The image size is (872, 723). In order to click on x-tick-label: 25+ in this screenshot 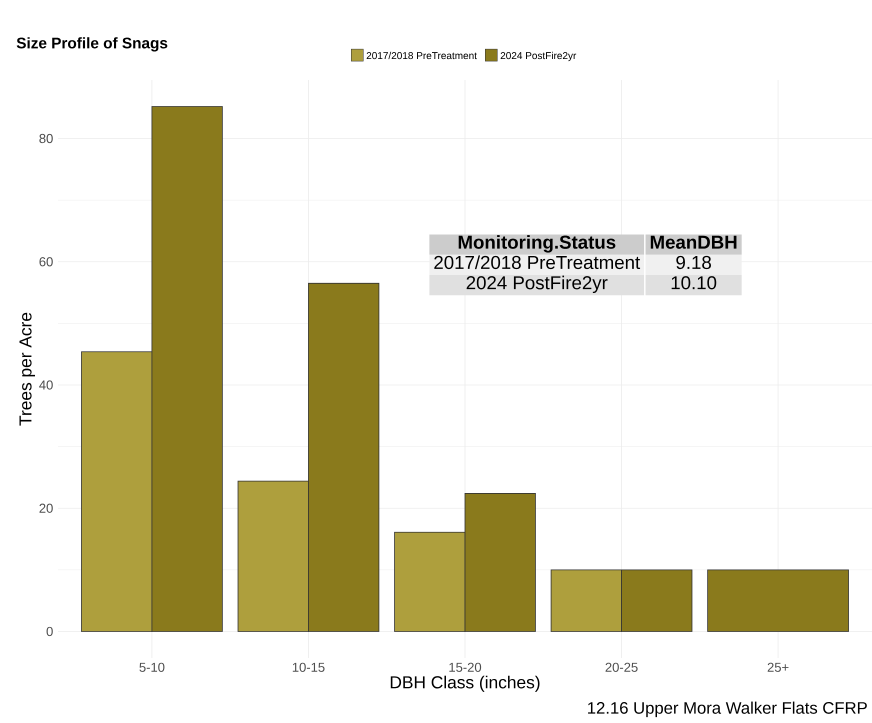, I will do `click(778, 667)`.